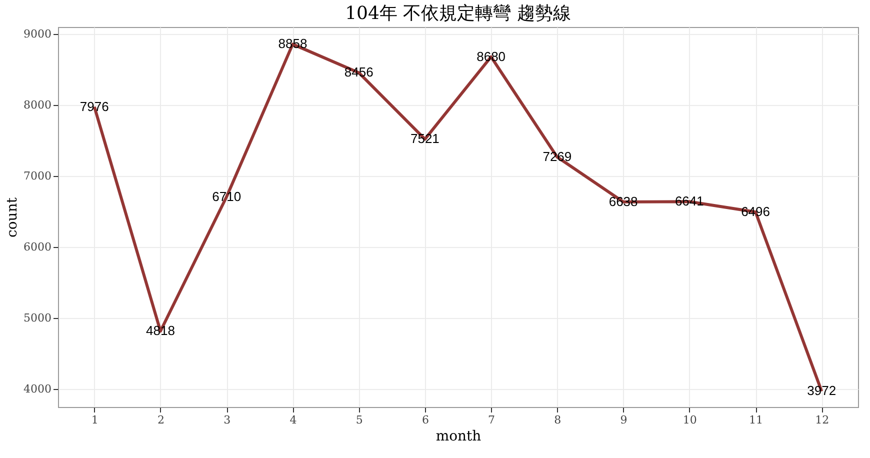 This screenshot has height=458, width=870. Describe the element at coordinates (160, 330) in the screenshot. I see `data-label: 4818` at that location.